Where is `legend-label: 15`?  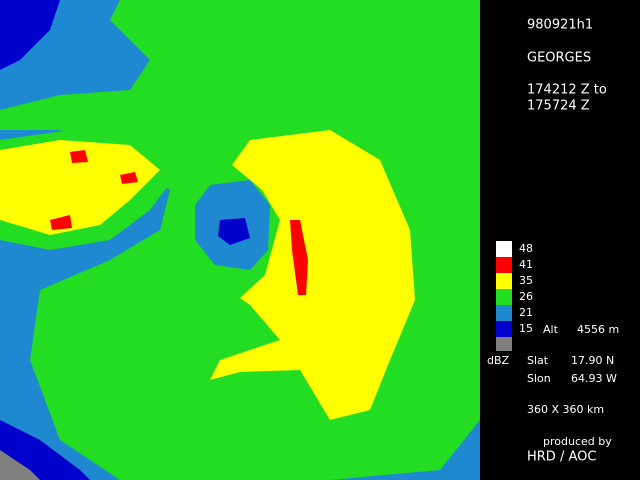 legend-label: 15 is located at coordinates (526, 328).